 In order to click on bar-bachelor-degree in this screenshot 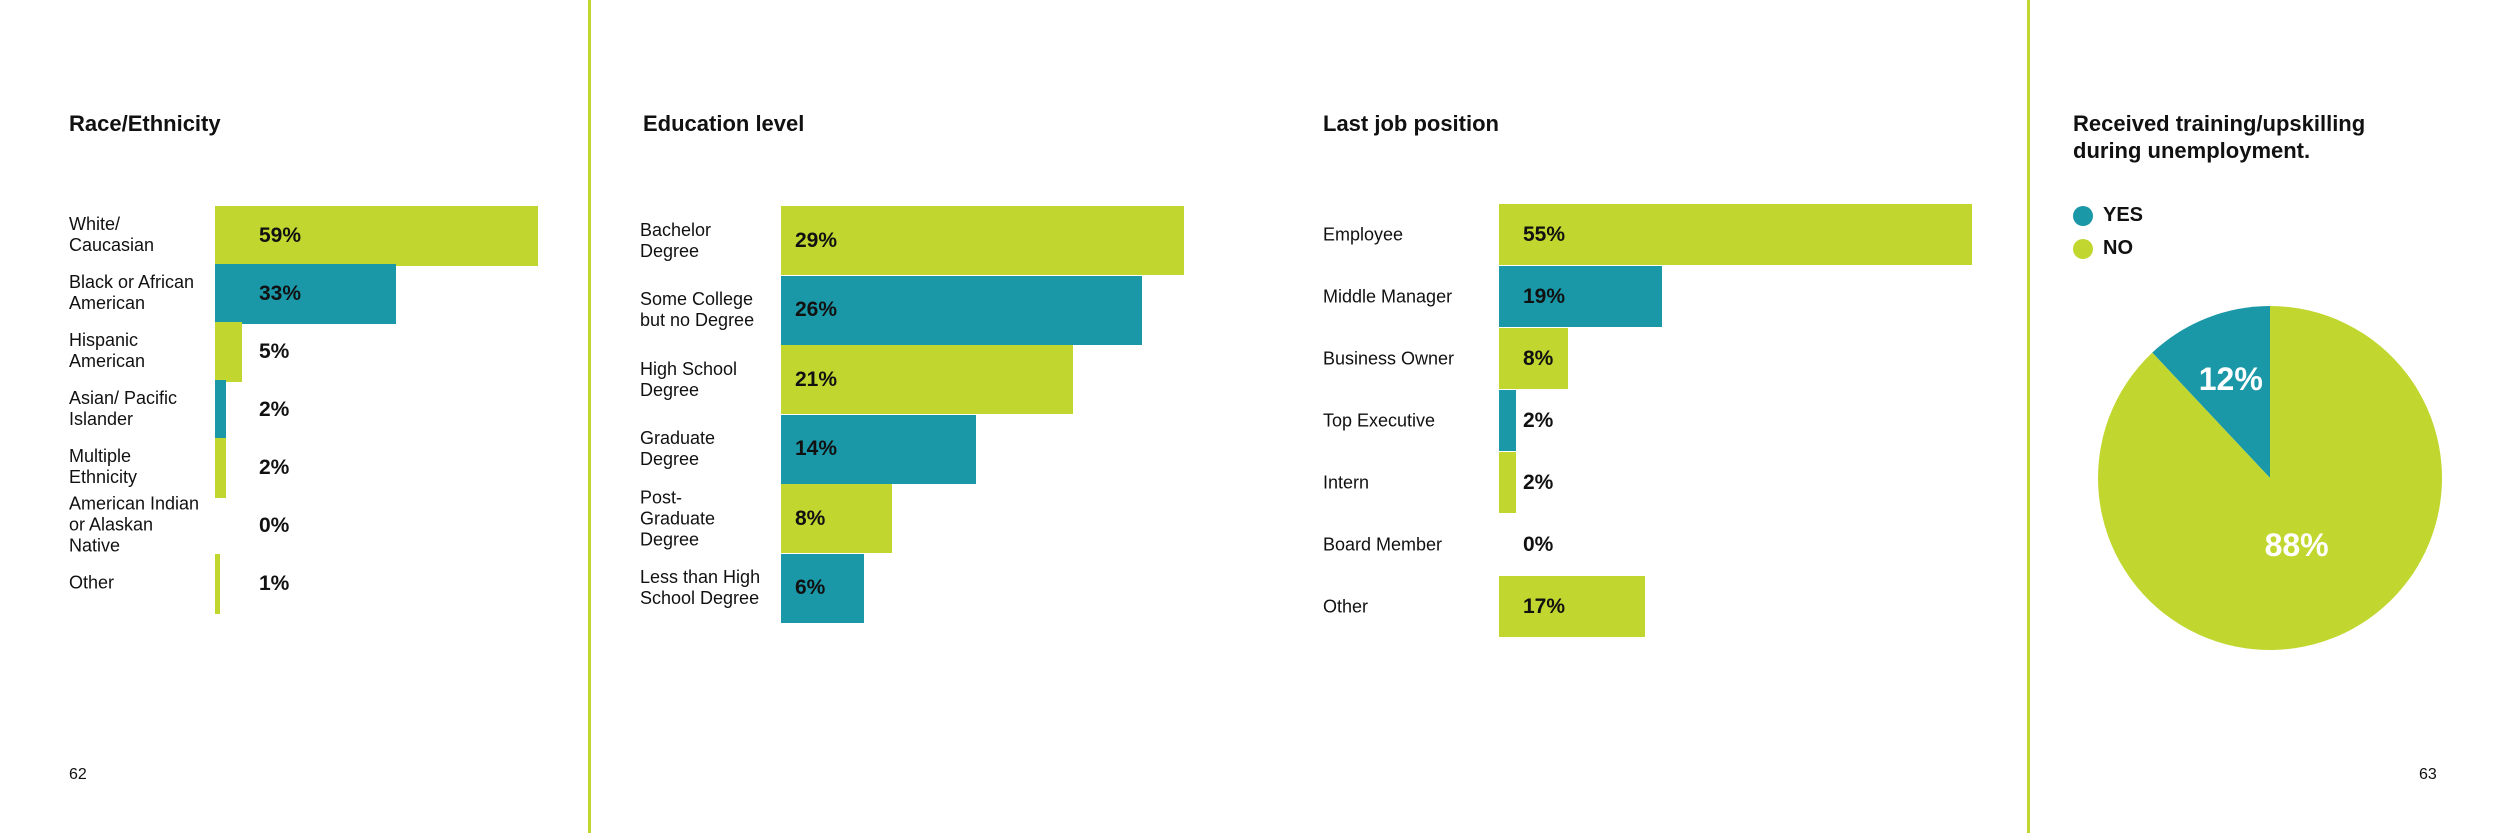, I will do `click(983, 240)`.